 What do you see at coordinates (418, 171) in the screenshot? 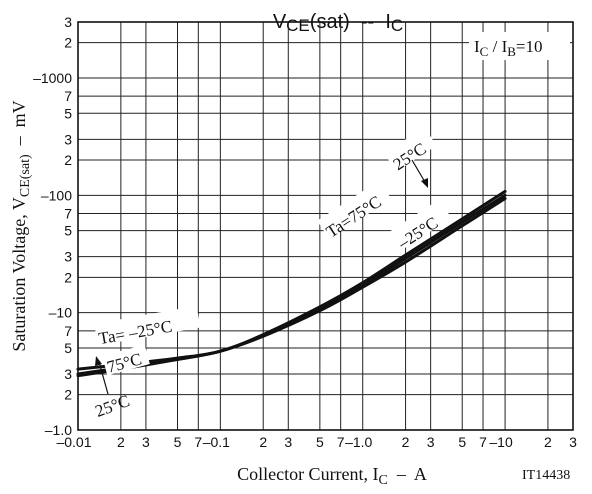
I see `arrow-line-25c-right` at bounding box center [418, 171].